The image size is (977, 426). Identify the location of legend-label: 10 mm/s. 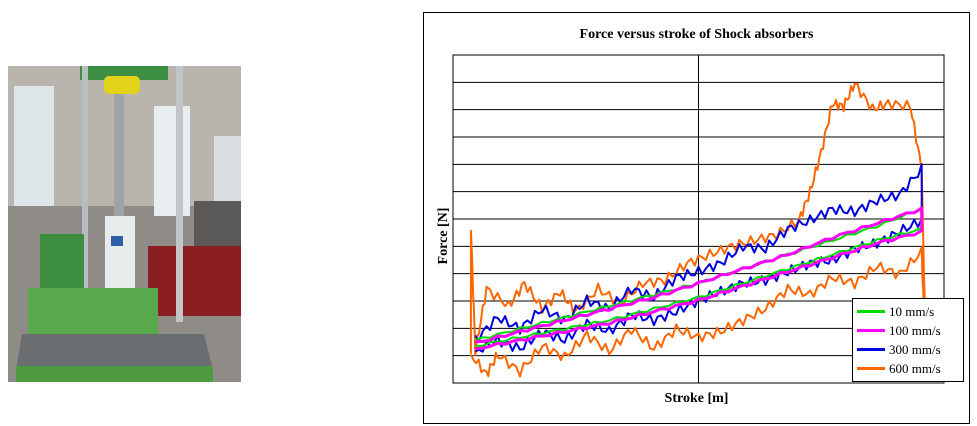
(912, 311).